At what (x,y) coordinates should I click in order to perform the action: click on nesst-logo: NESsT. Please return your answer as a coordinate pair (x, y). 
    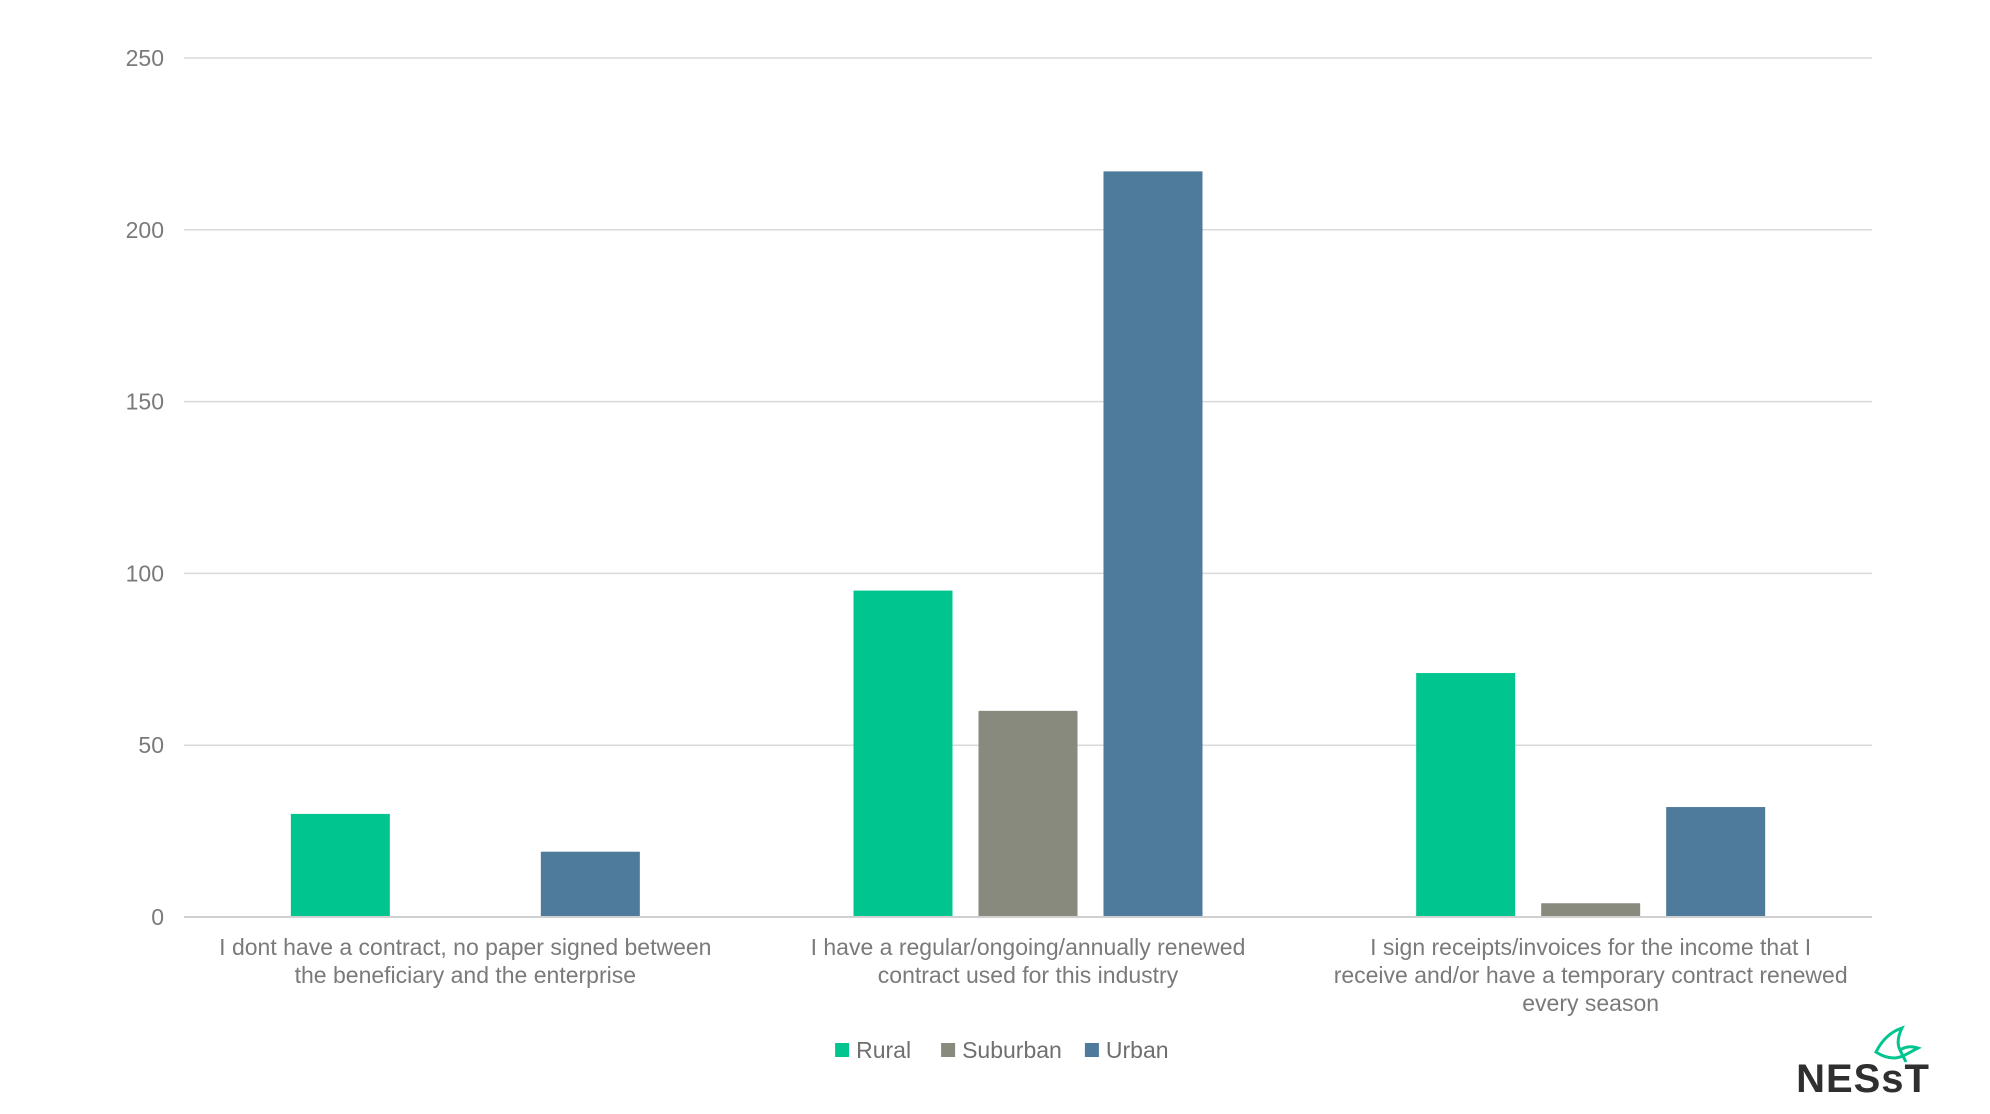
    Looking at the image, I should click on (1863, 1063).